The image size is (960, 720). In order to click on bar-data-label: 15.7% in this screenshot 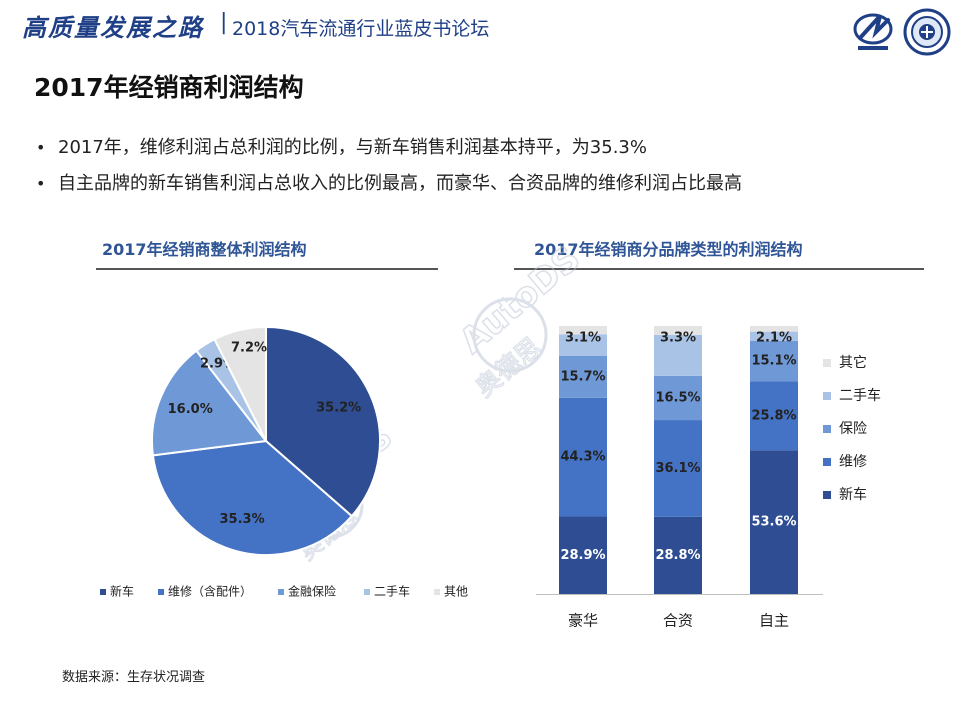, I will do `click(582, 376)`.